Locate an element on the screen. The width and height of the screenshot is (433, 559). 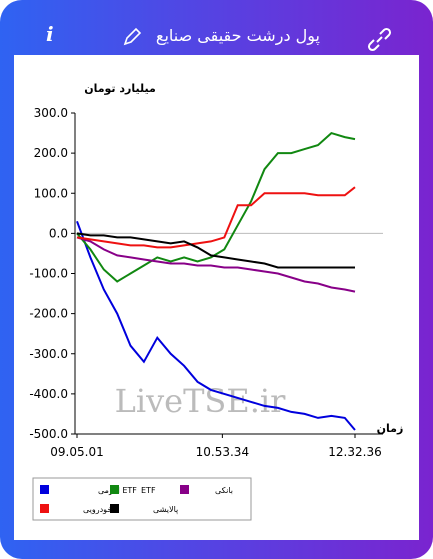
x-tick-label: 10.53.34 is located at coordinates (222, 452).